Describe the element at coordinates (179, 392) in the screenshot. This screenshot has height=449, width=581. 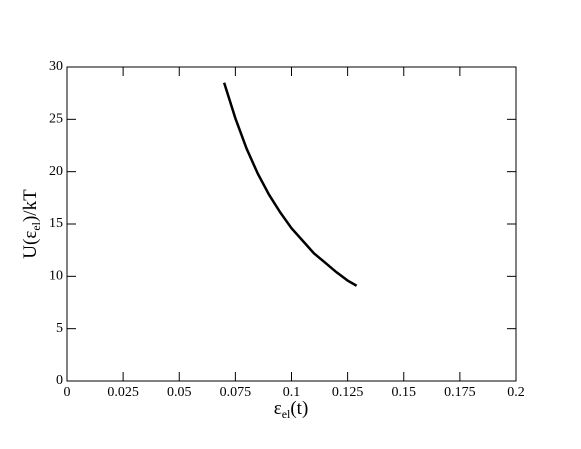
I see `x-tick-label: 0.05` at that location.